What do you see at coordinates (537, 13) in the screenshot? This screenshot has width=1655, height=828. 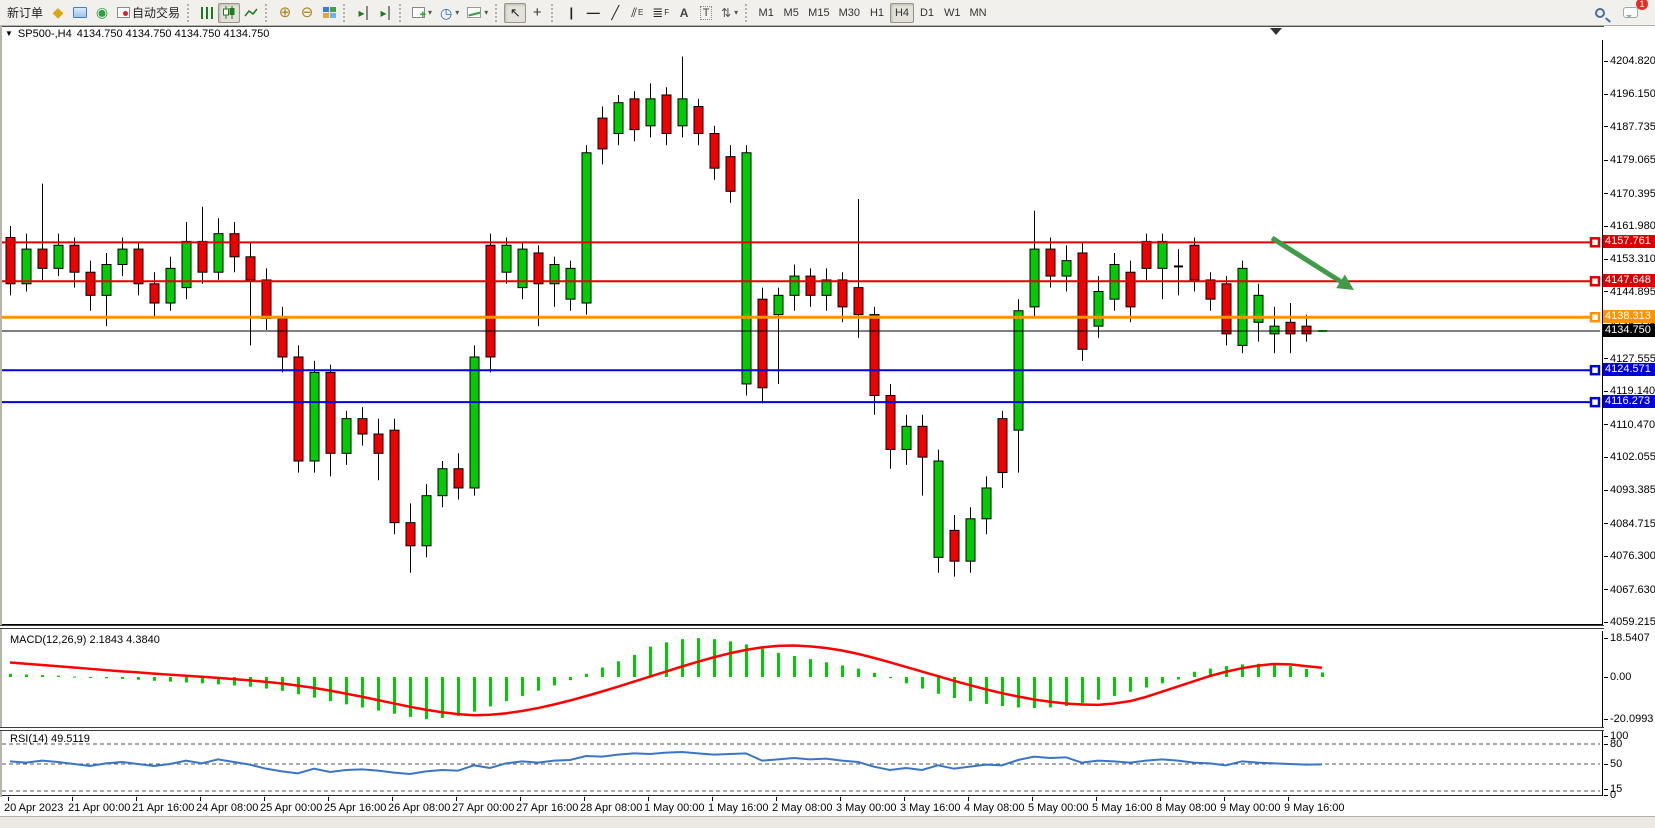 I see `crosshair-button: +` at bounding box center [537, 13].